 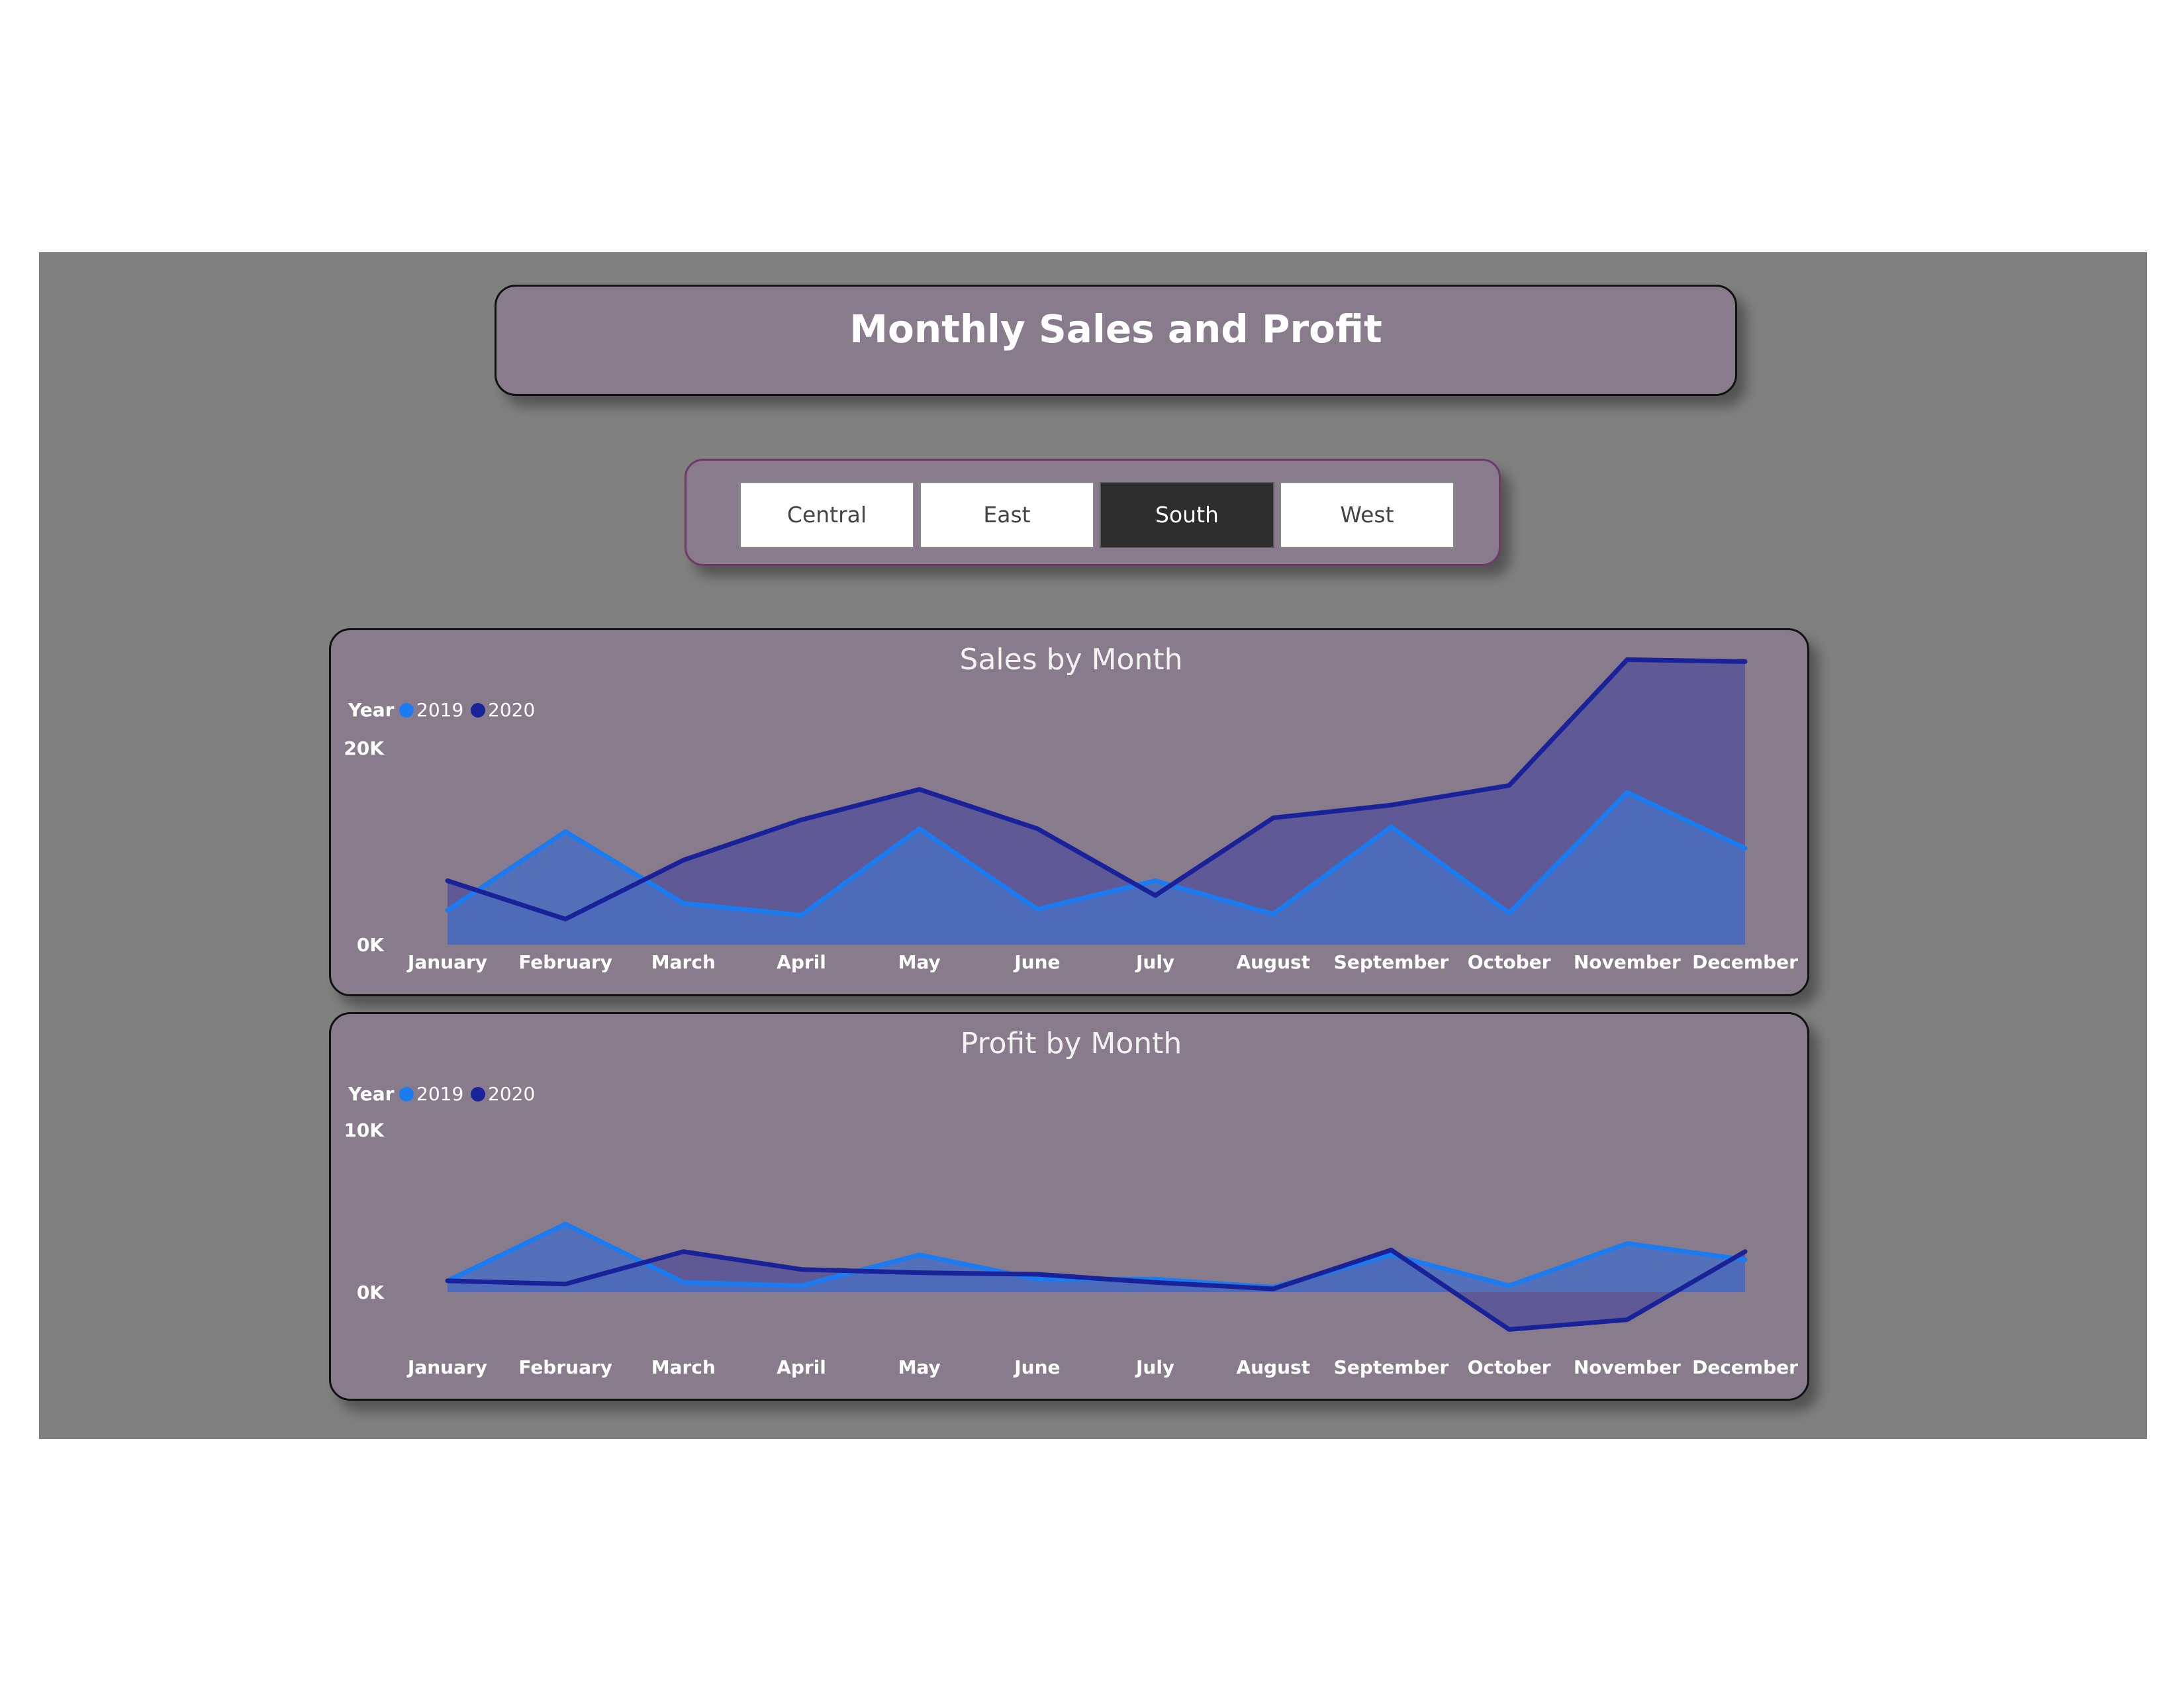 I want to click on profit-xtick-label: August, so click(x=1273, y=1367).